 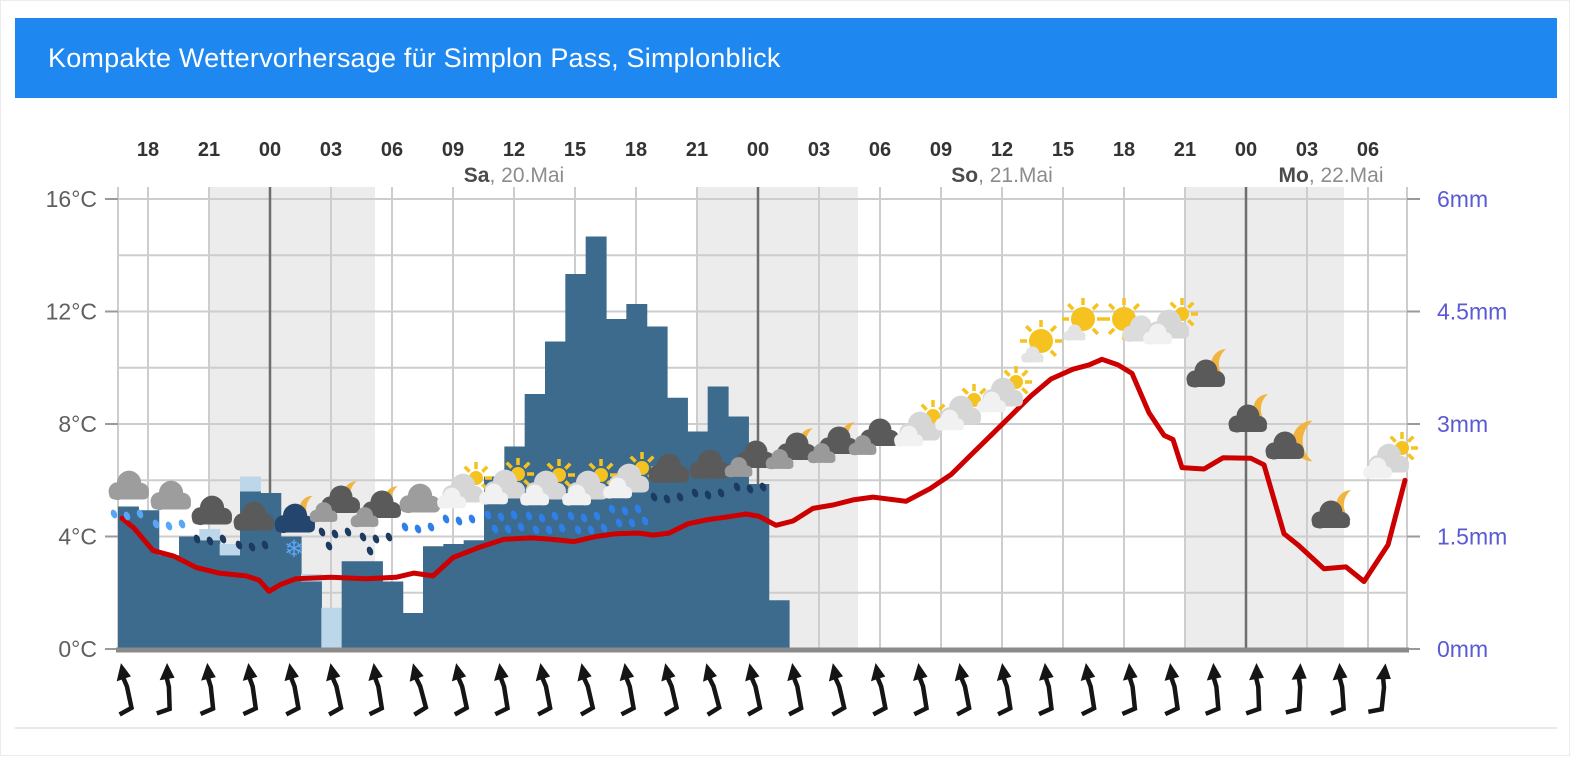 What do you see at coordinates (1462, 649) in the screenshot?
I see `precip-axis-label: 0mm` at bounding box center [1462, 649].